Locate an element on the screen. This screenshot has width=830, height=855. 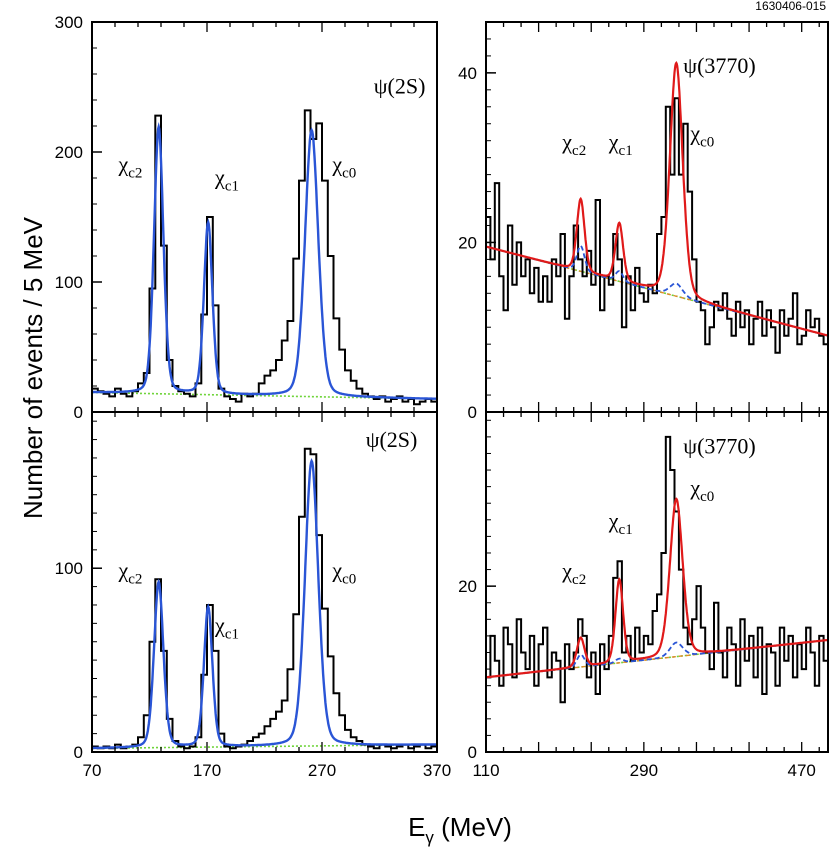
x-axis-title-sub: γ is located at coordinates (429, 837).